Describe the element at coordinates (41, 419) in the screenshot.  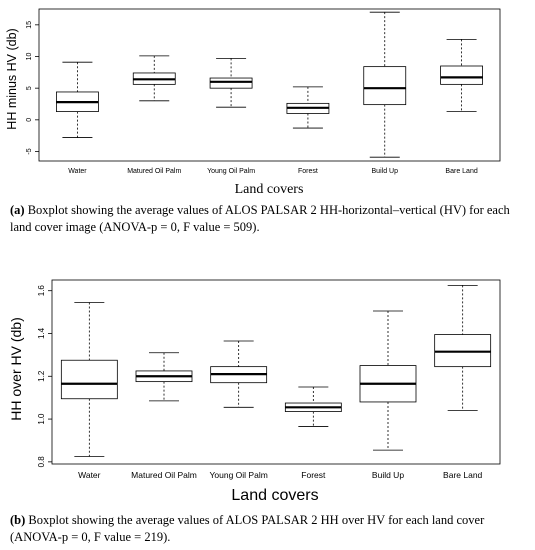
I see `y-tick-label: 1.0` at that location.